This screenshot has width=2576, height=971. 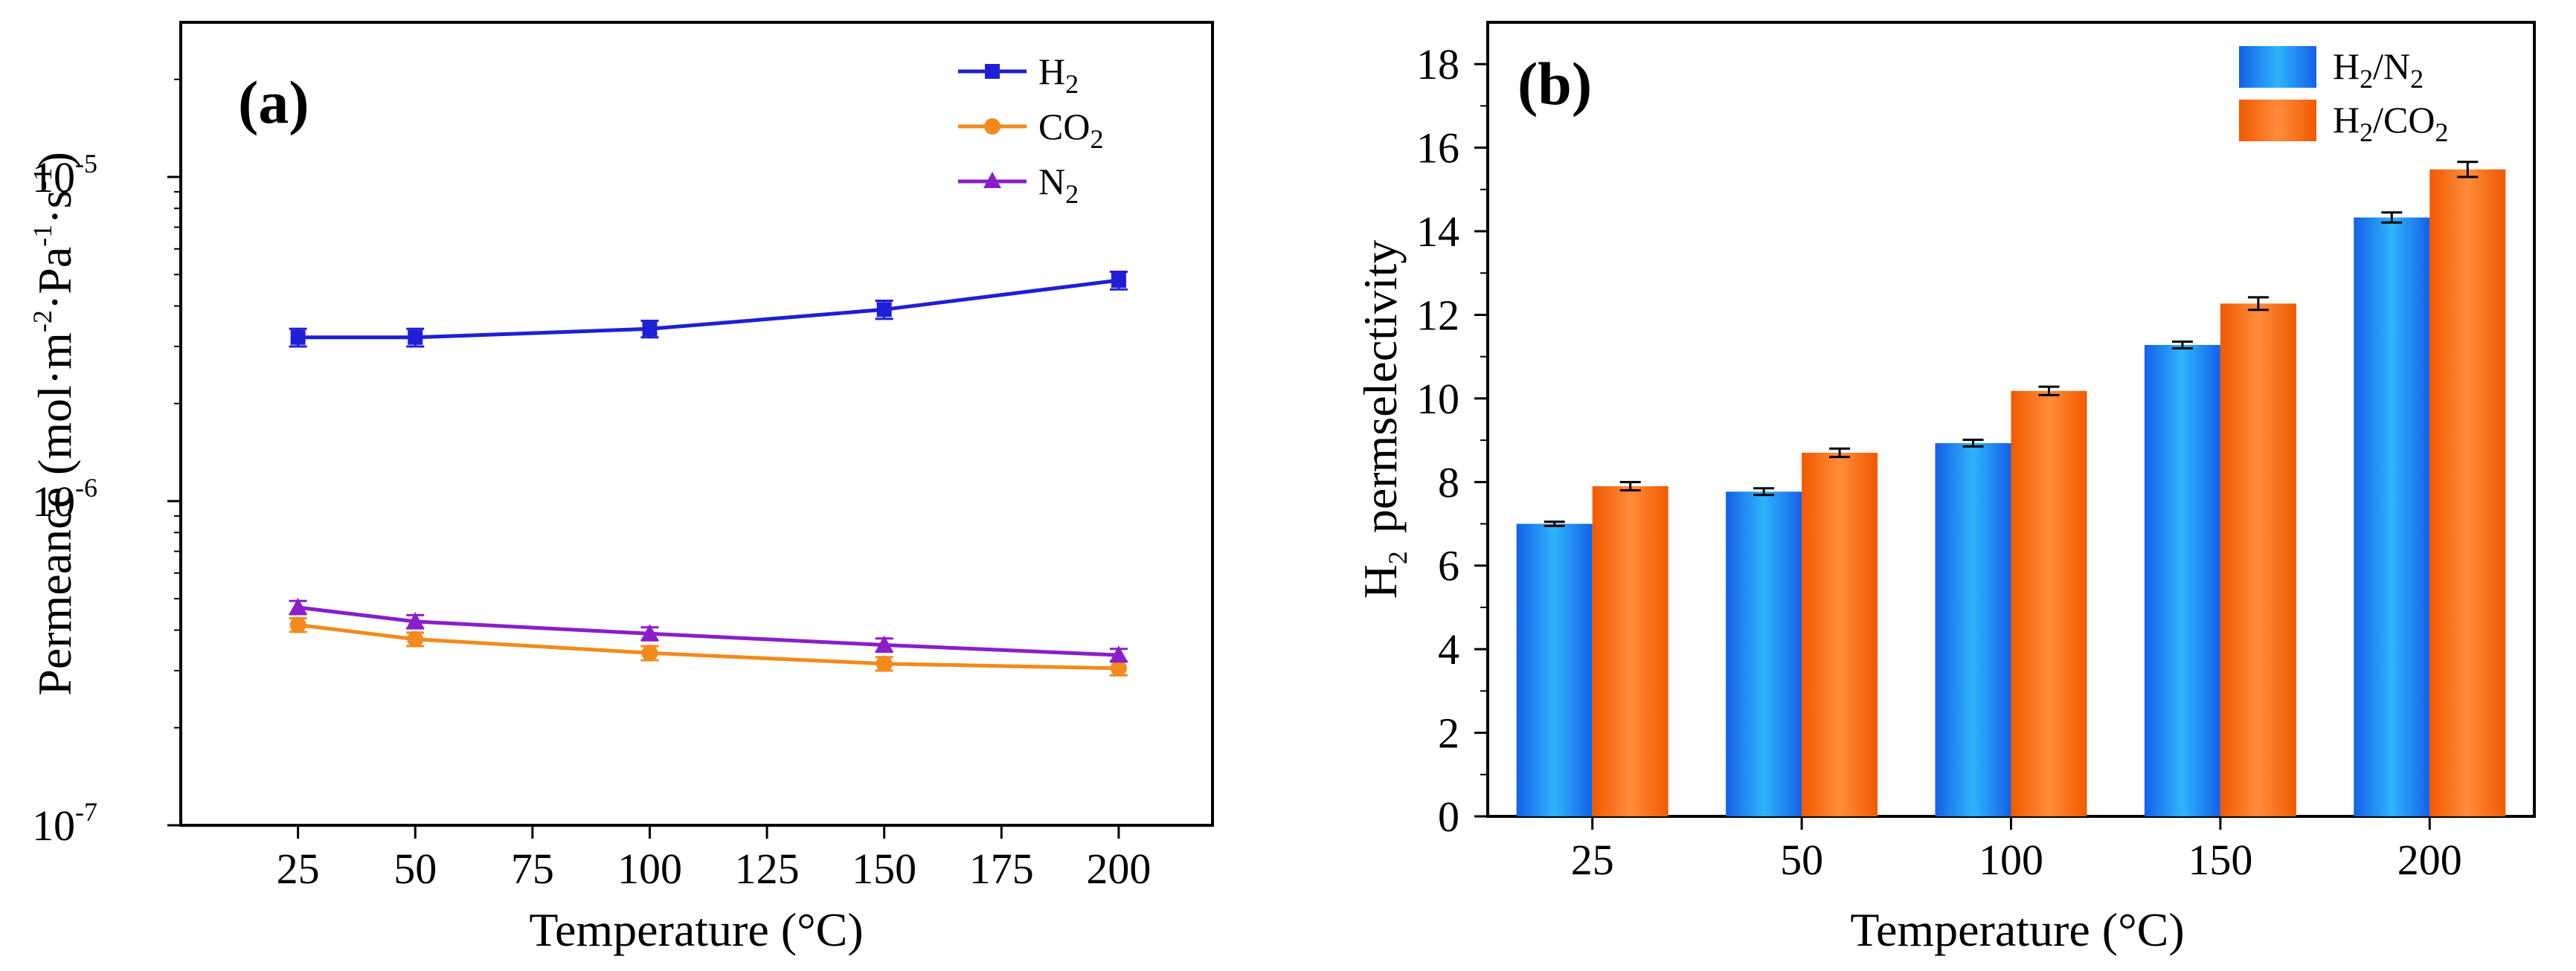 What do you see at coordinates (2392, 516) in the screenshot?
I see `bar-b-H2/N2-200` at bounding box center [2392, 516].